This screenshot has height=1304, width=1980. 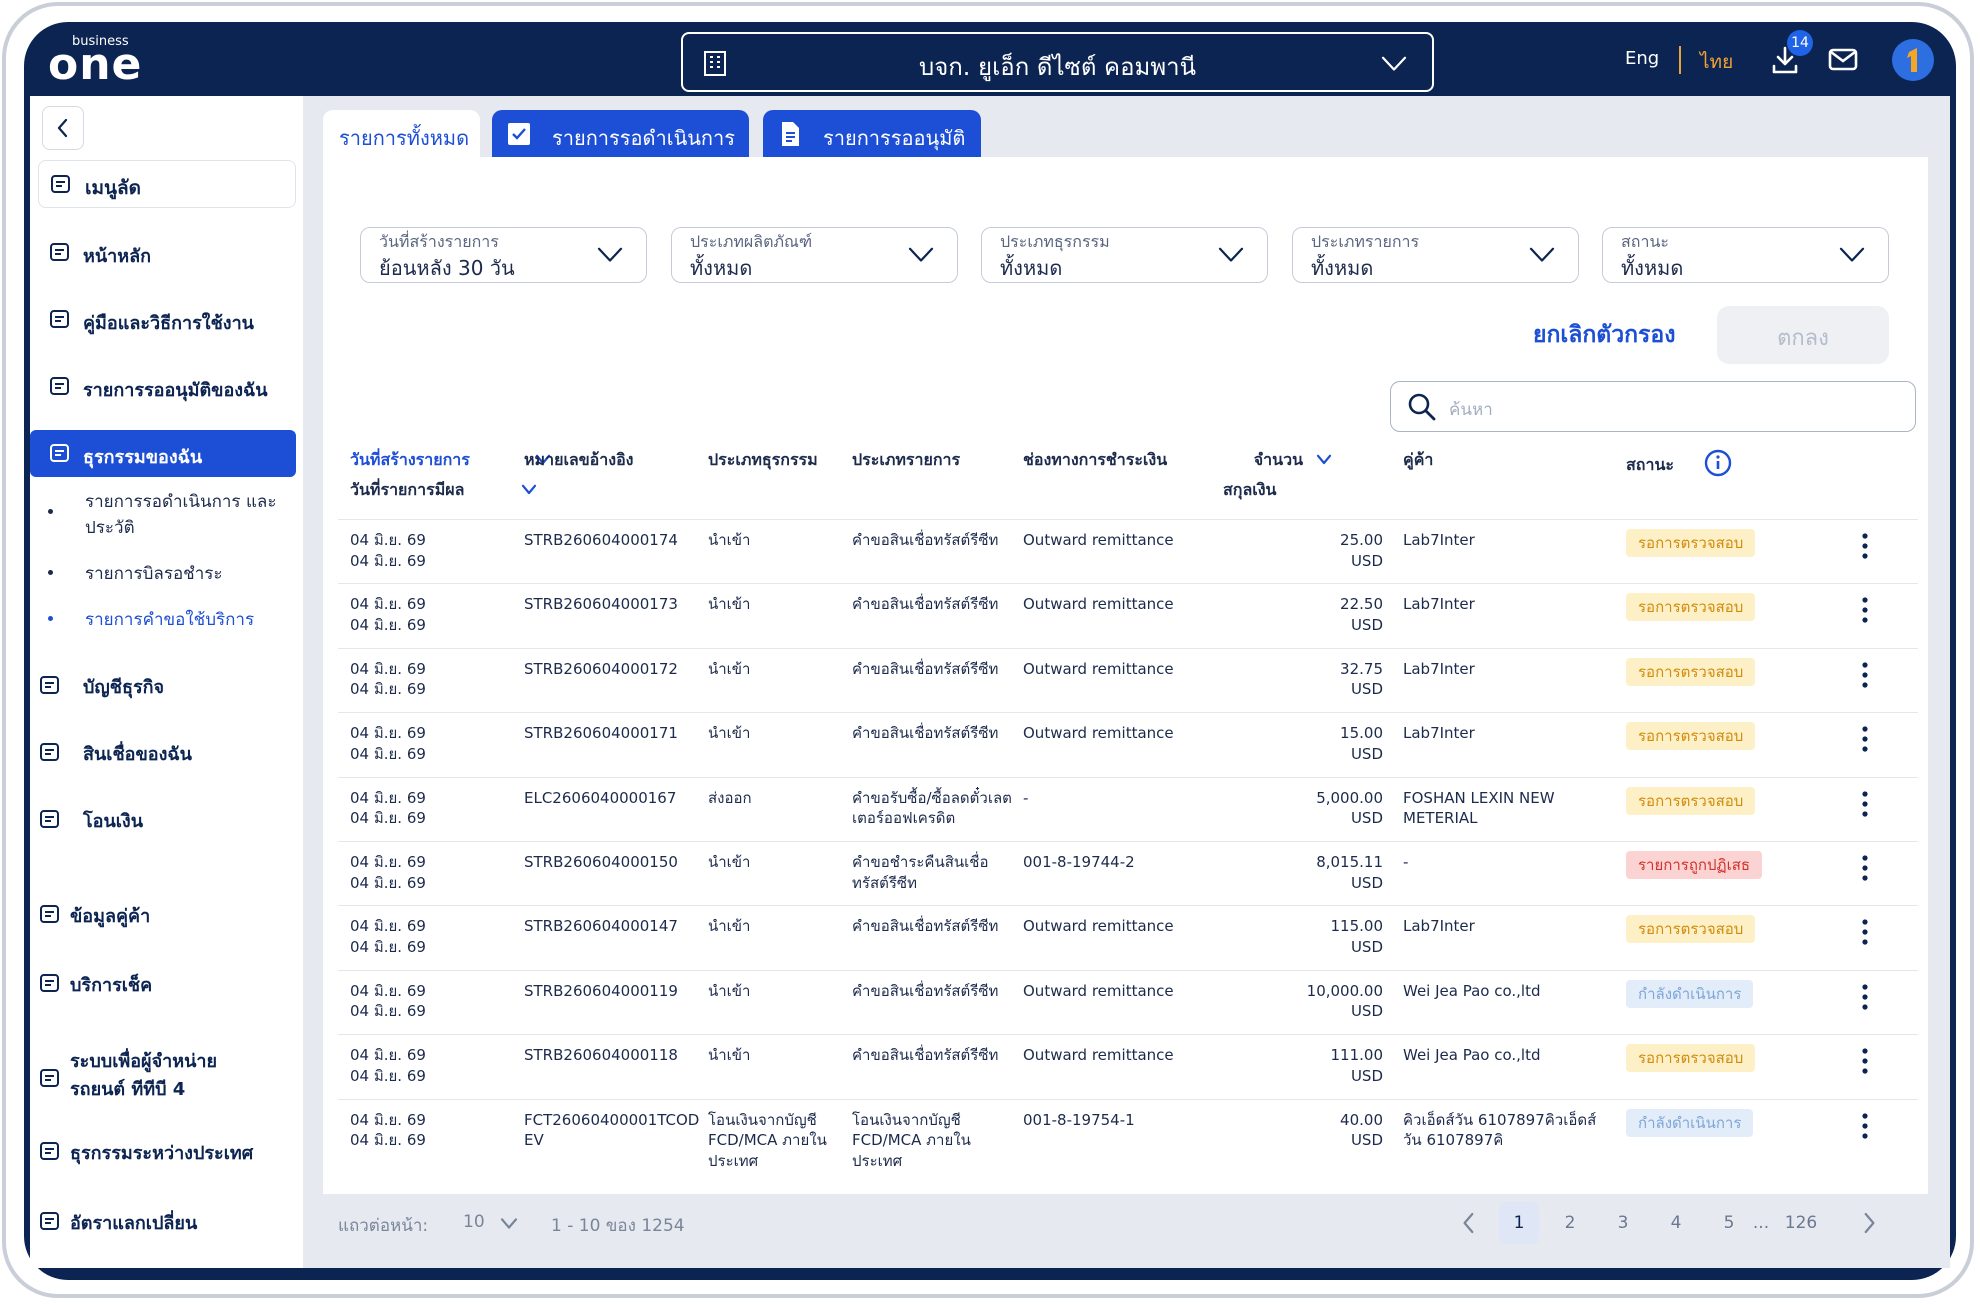 I want to click on menu-item: บัญชีธุรกิจ, so click(x=163, y=685).